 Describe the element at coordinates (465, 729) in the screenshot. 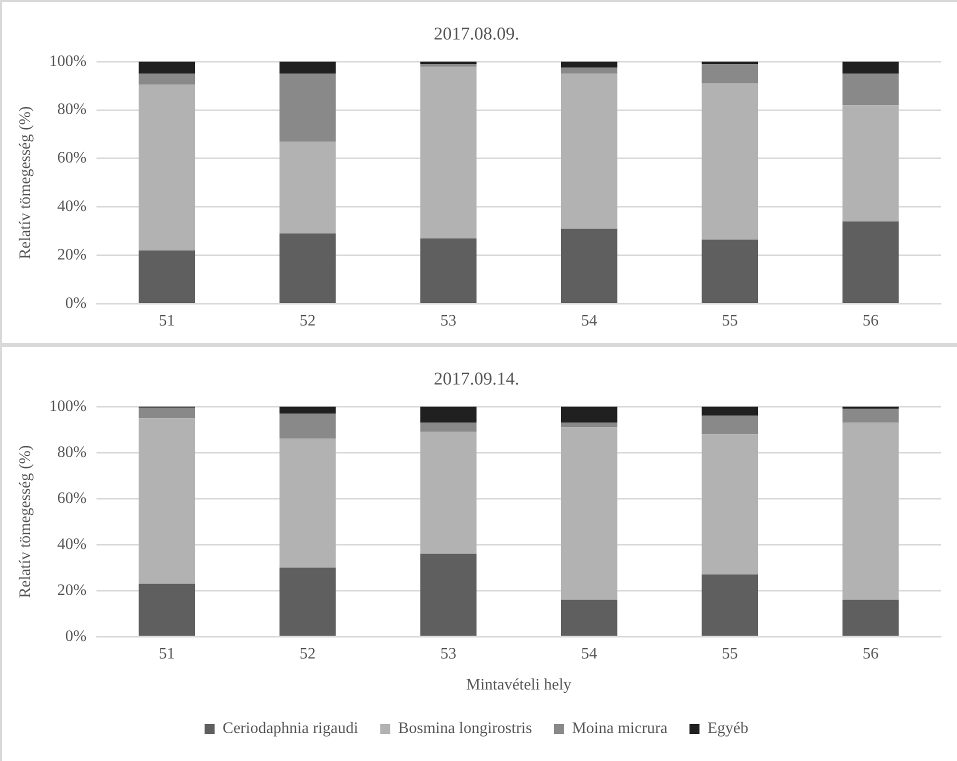

I see `legend-label: Bosmina longirostris` at that location.